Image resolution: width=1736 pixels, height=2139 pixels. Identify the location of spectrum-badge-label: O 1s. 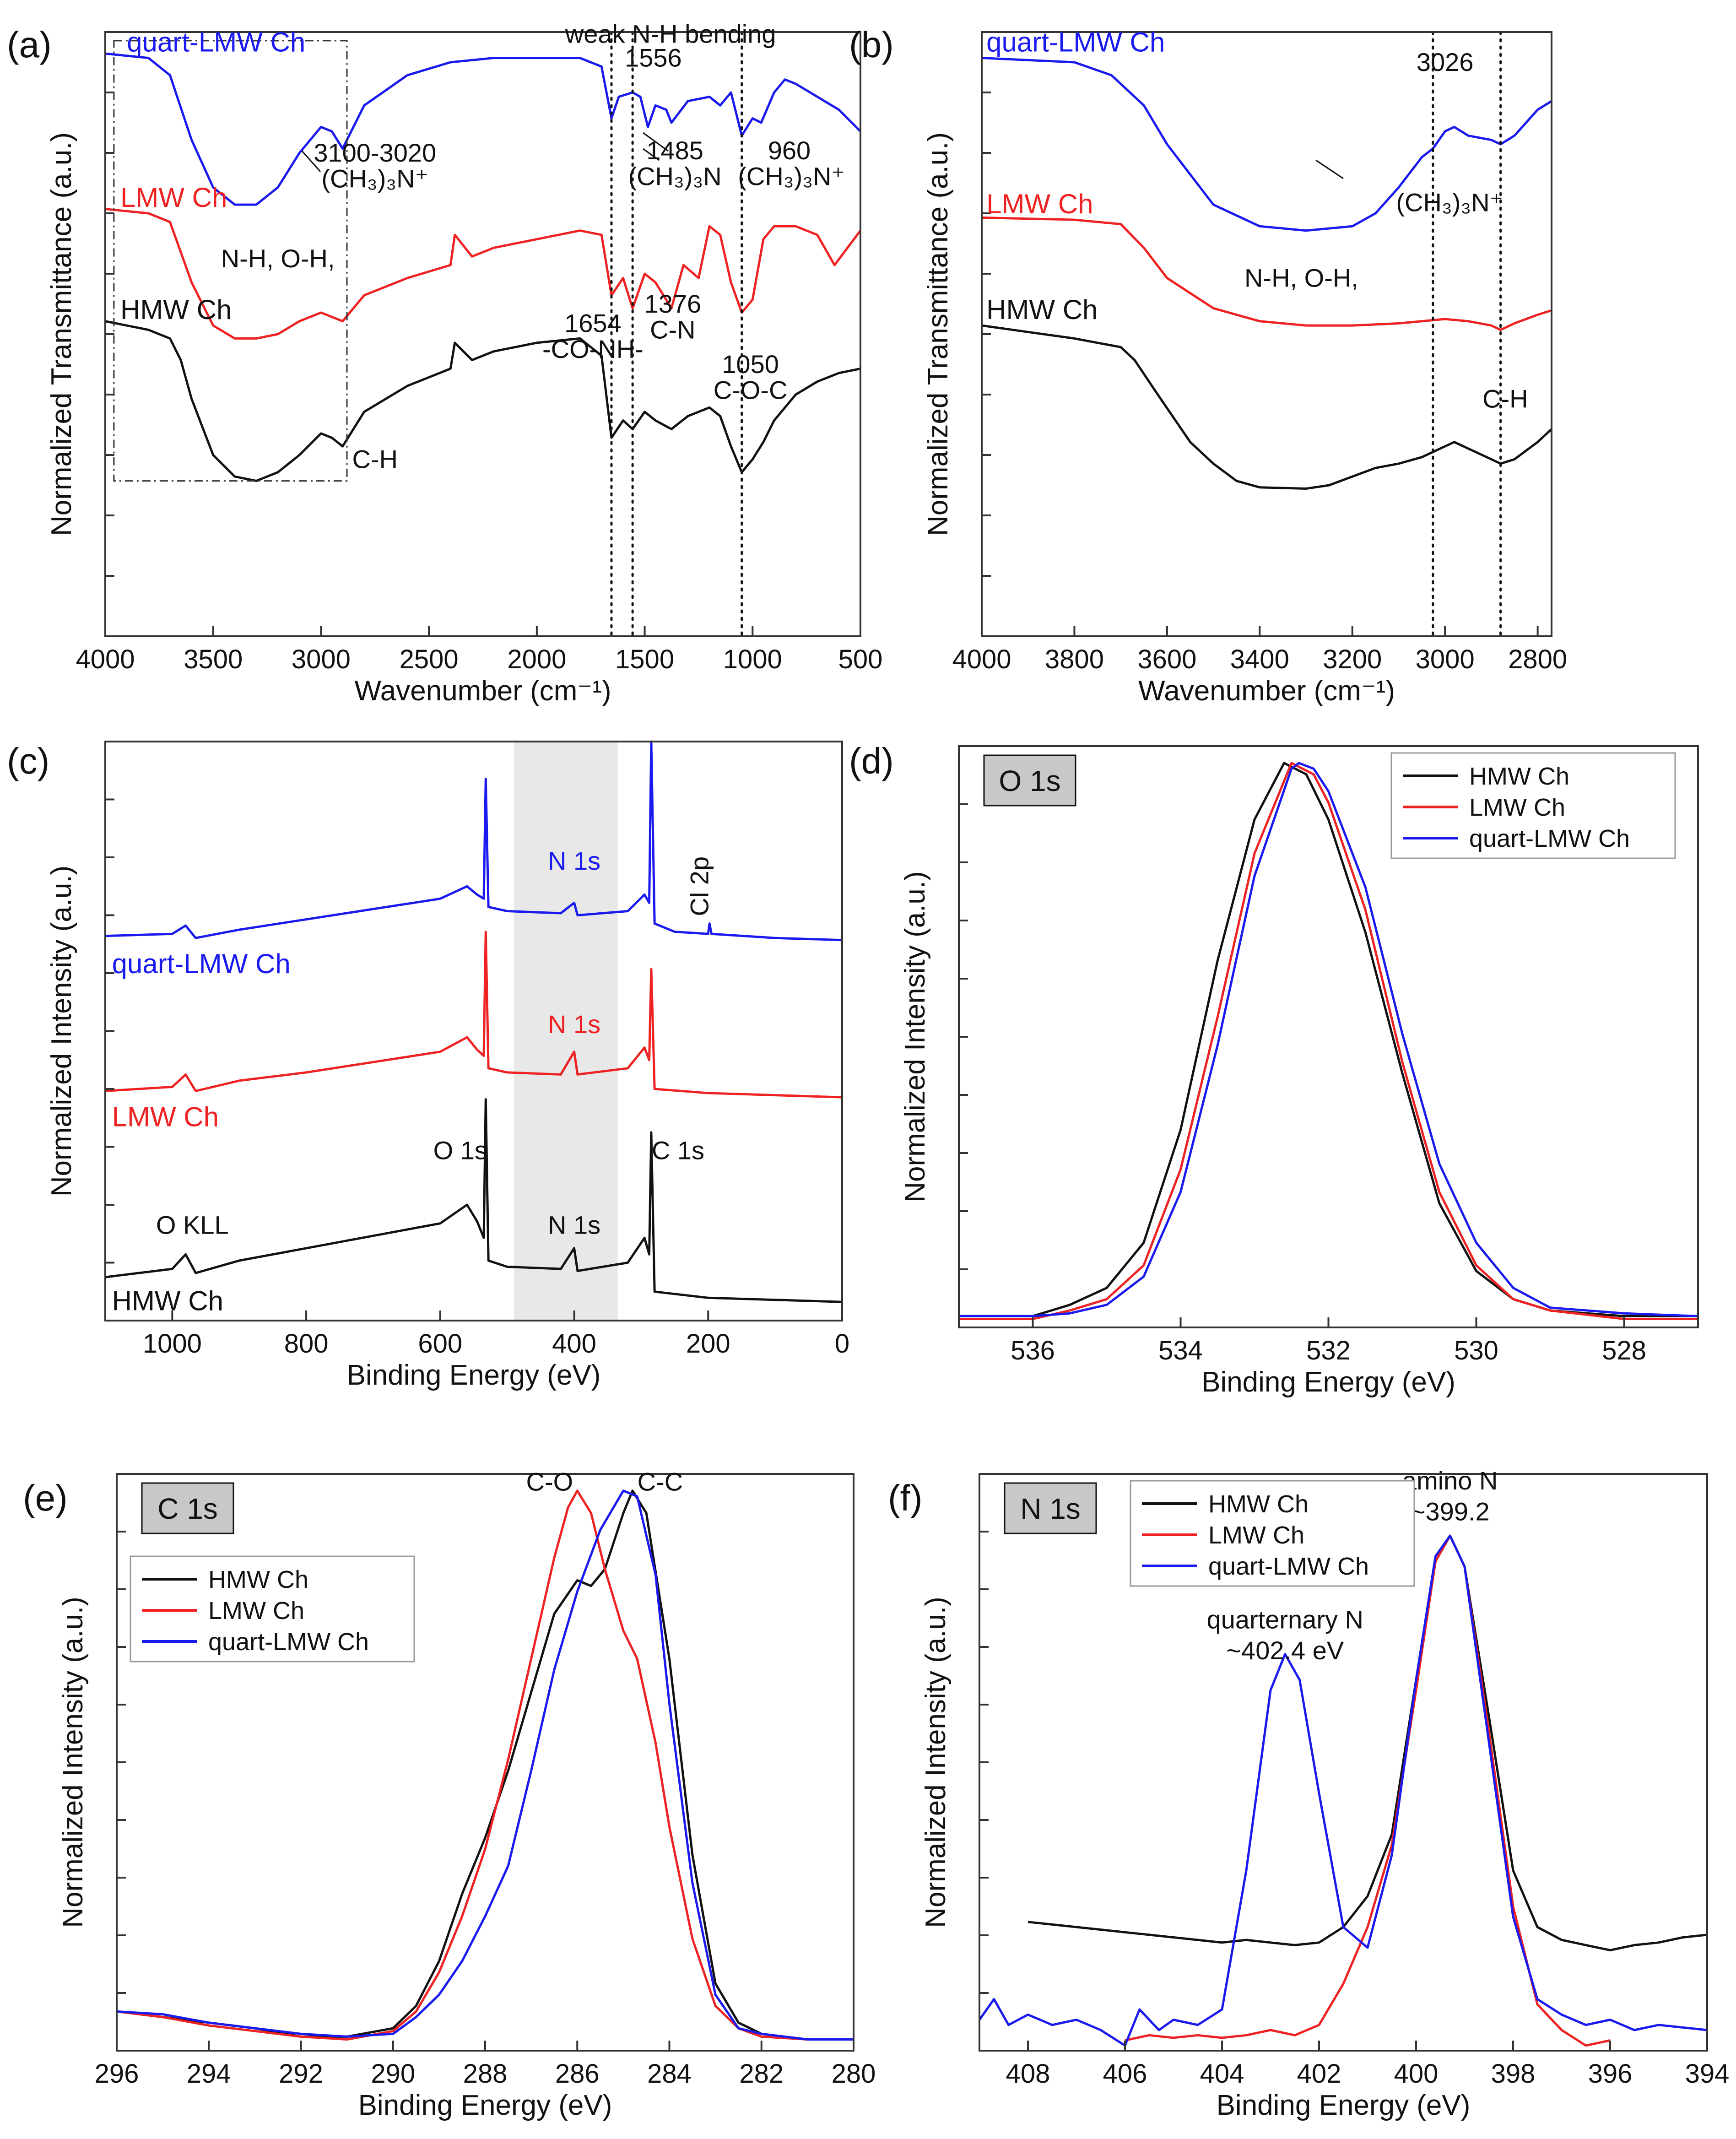
(1029, 780).